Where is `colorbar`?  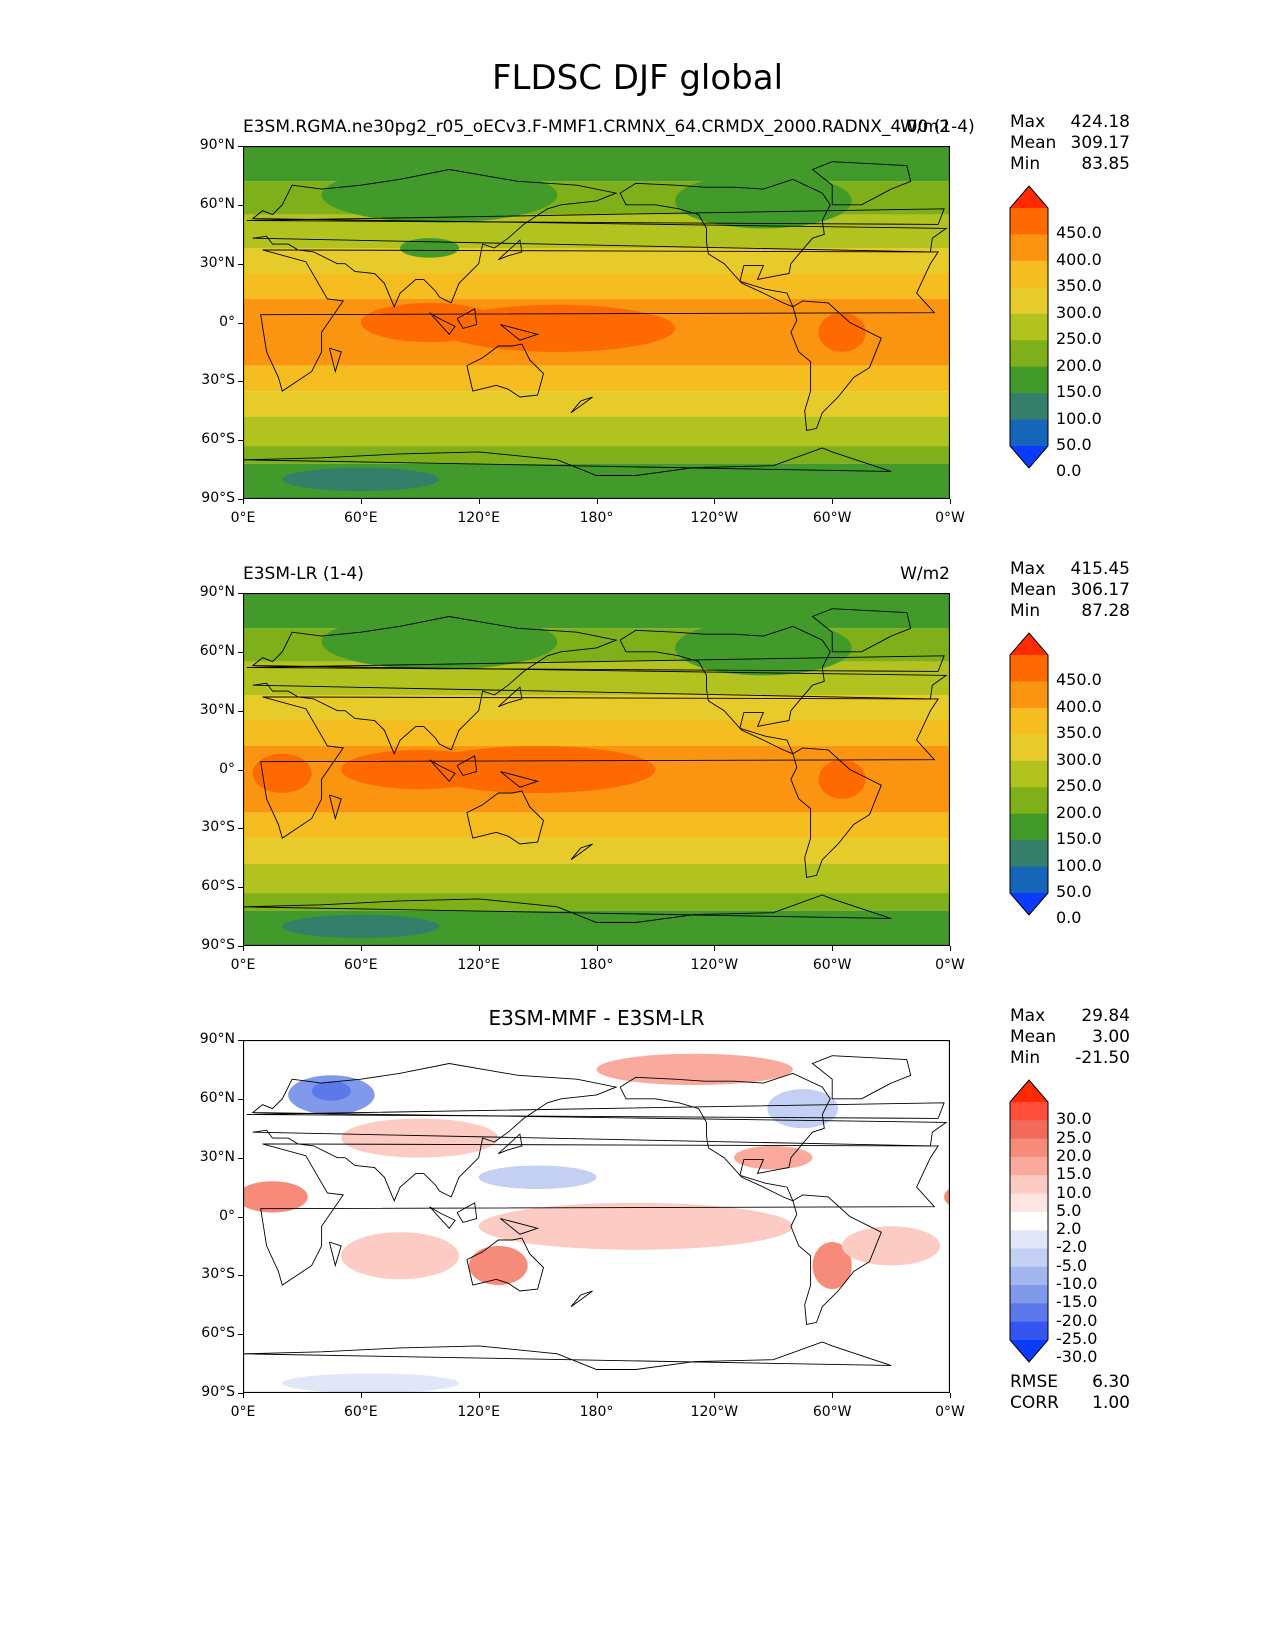 colorbar is located at coordinates (1029, 327).